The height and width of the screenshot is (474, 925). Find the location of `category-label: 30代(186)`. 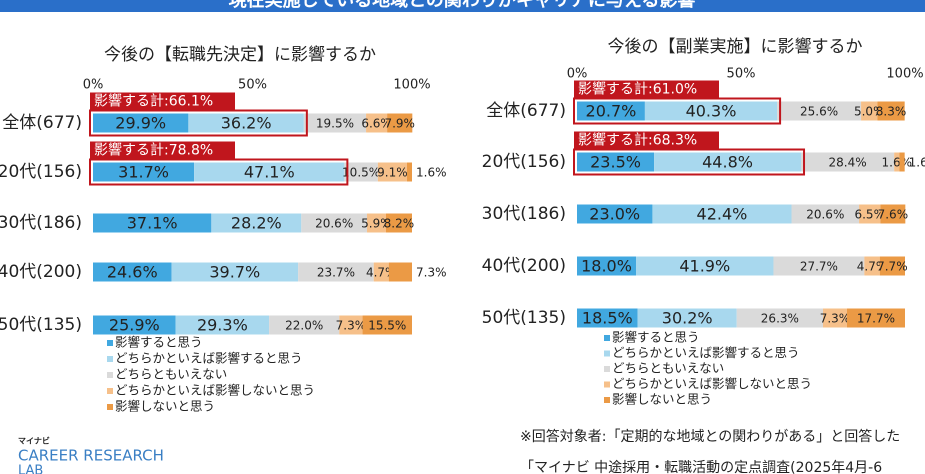

category-label: 30代(186) is located at coordinates (524, 214).